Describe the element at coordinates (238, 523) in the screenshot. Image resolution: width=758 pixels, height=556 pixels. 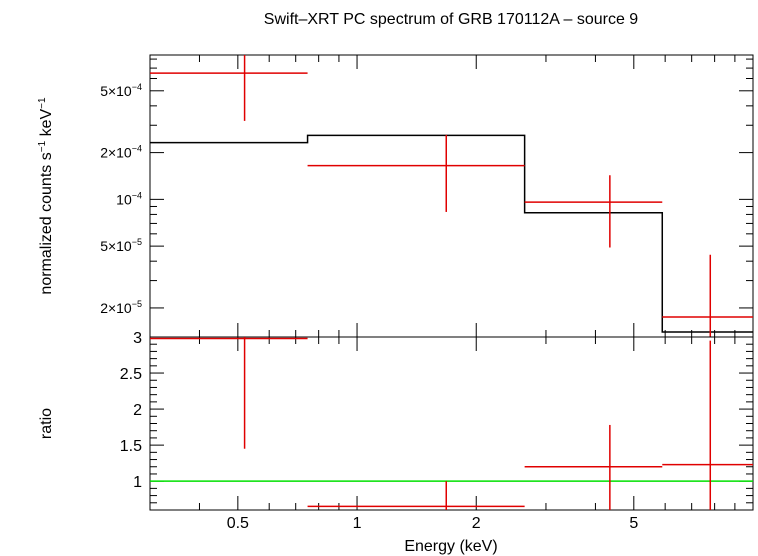
I see `x-tick-label: 0.5` at that location.